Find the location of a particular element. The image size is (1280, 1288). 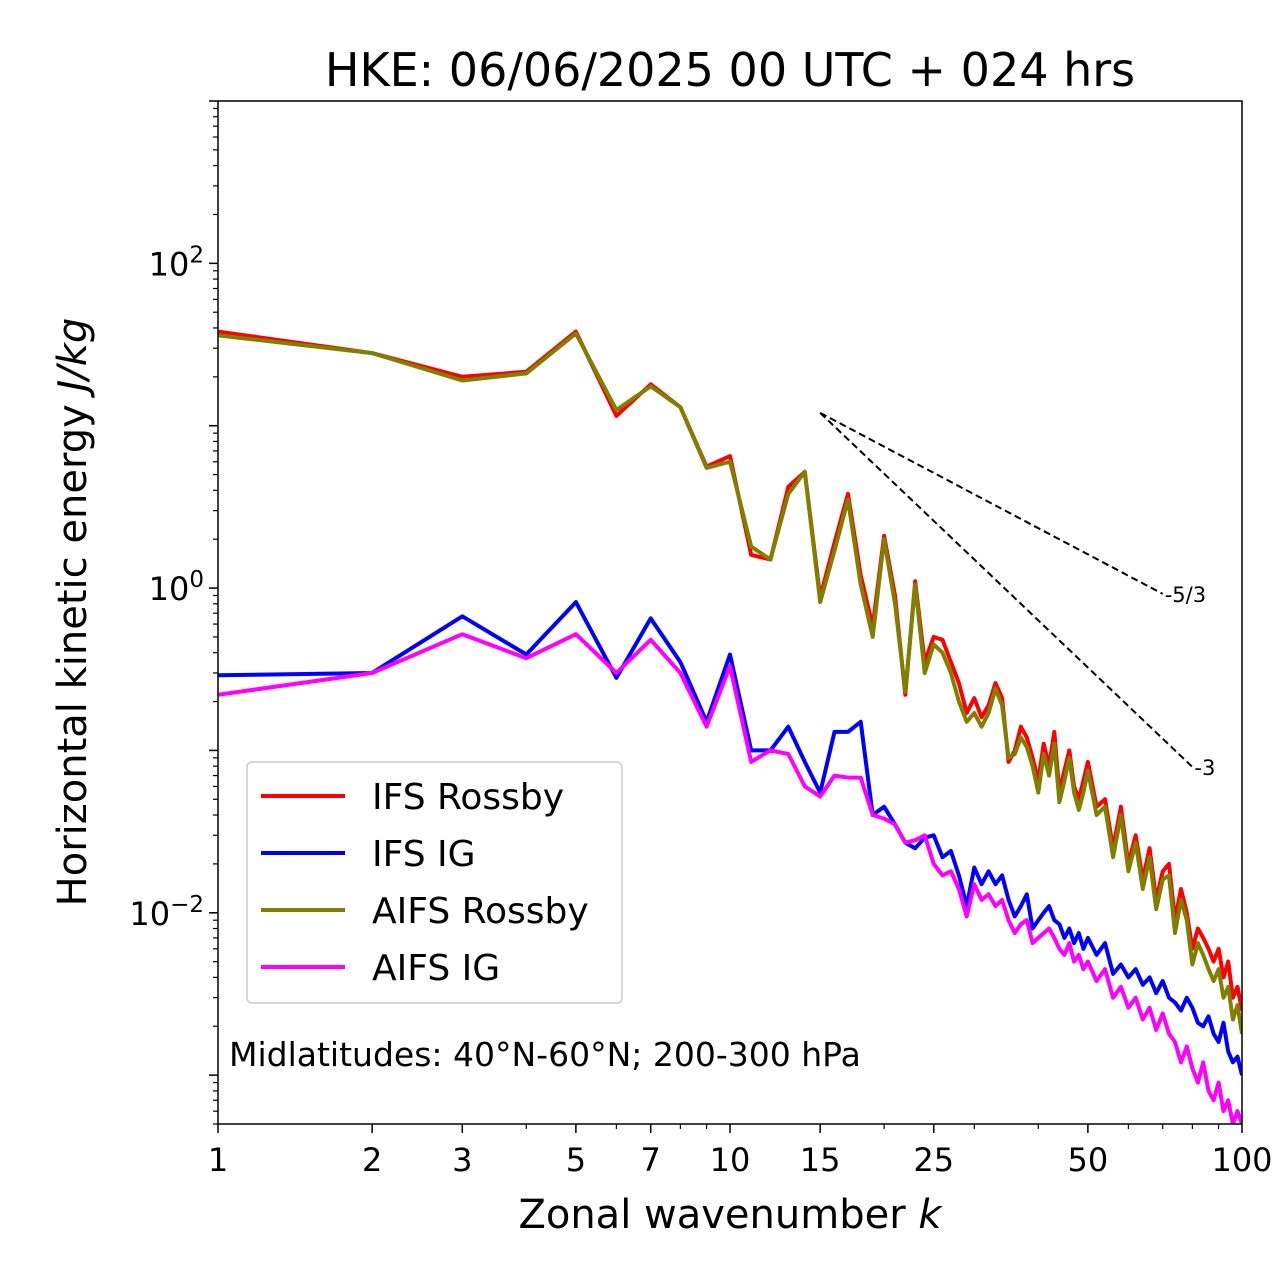

reference-line-label: -3 is located at coordinates (1204, 768).